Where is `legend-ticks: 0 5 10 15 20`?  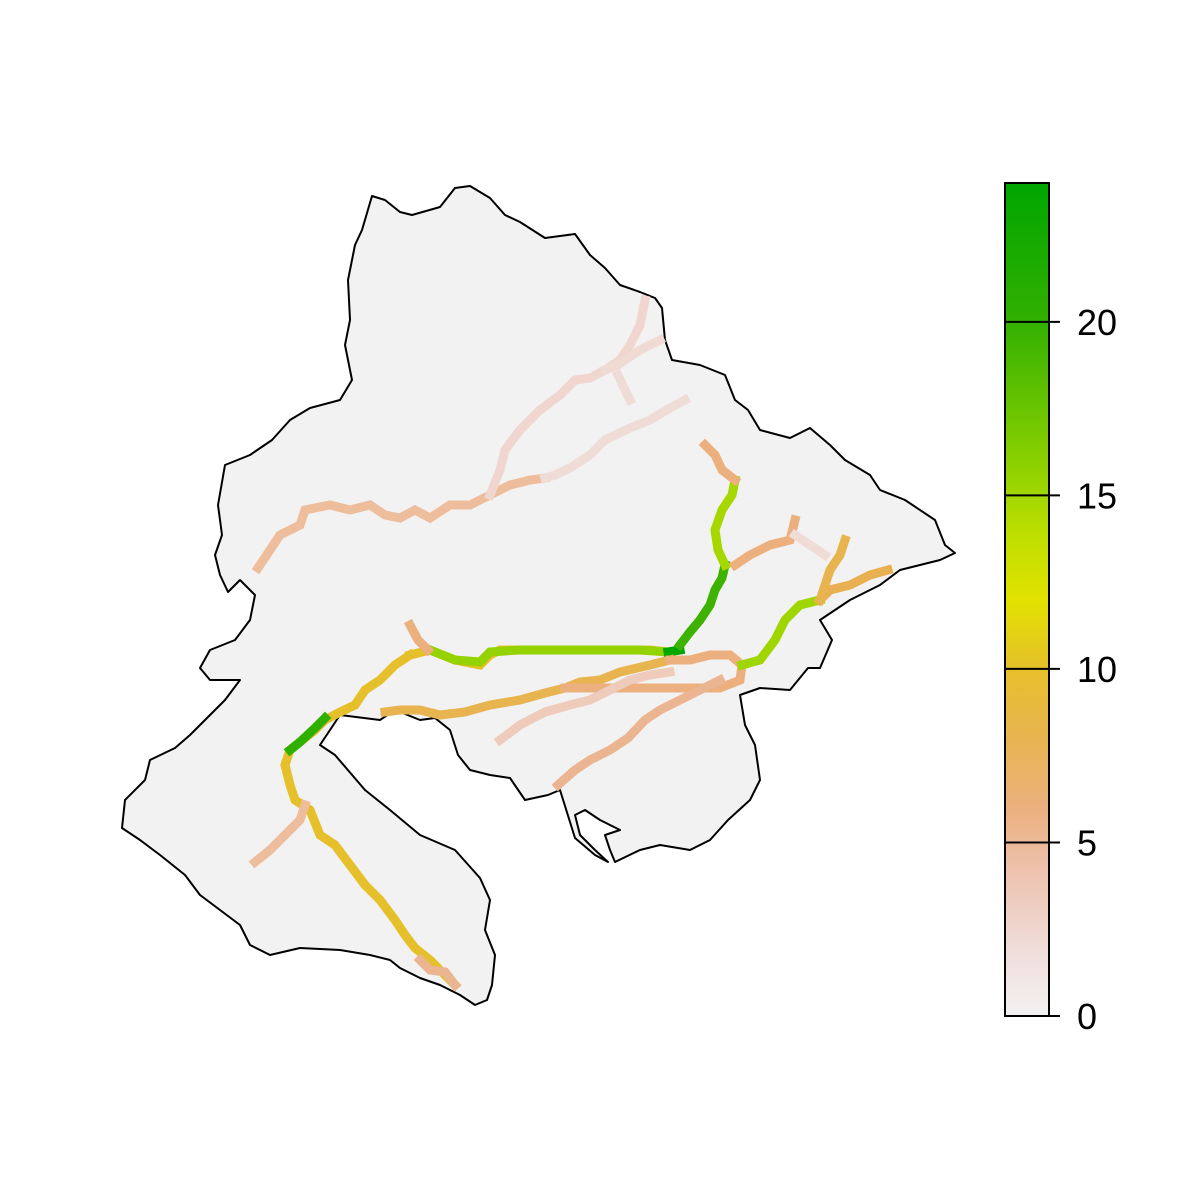 legend-ticks: 0 5 10 15 20 is located at coordinates (1061, 669).